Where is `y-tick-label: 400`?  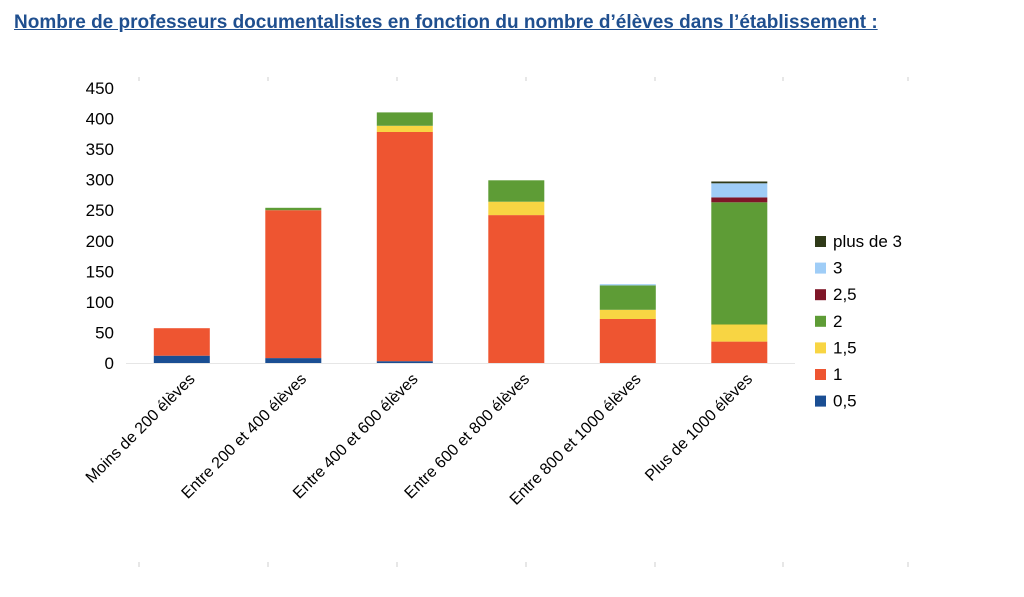
y-tick-label: 400 is located at coordinates (100, 119).